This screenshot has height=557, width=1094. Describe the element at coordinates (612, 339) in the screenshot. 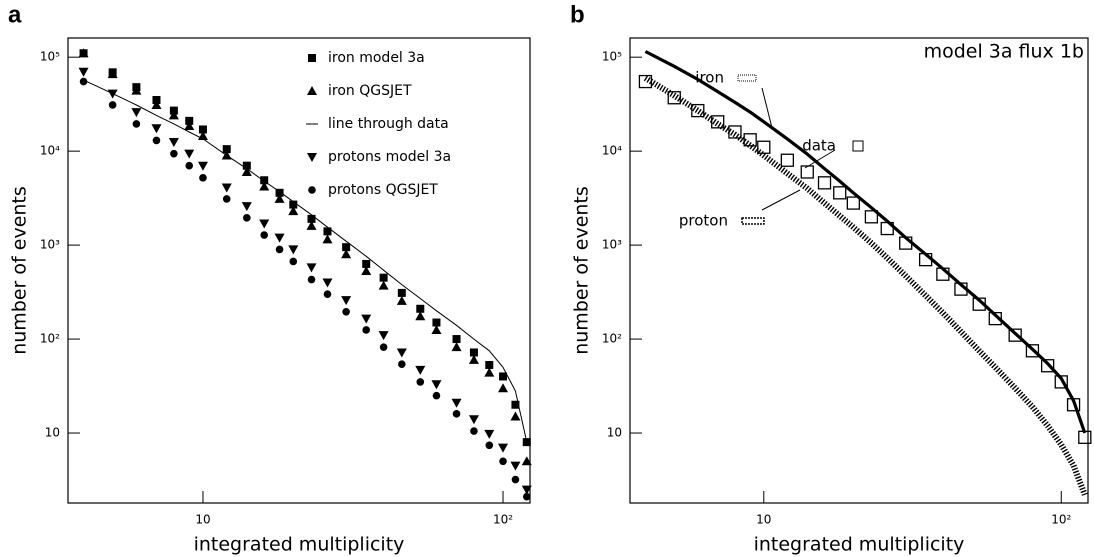

I see `y-tick-label: 10²` at that location.